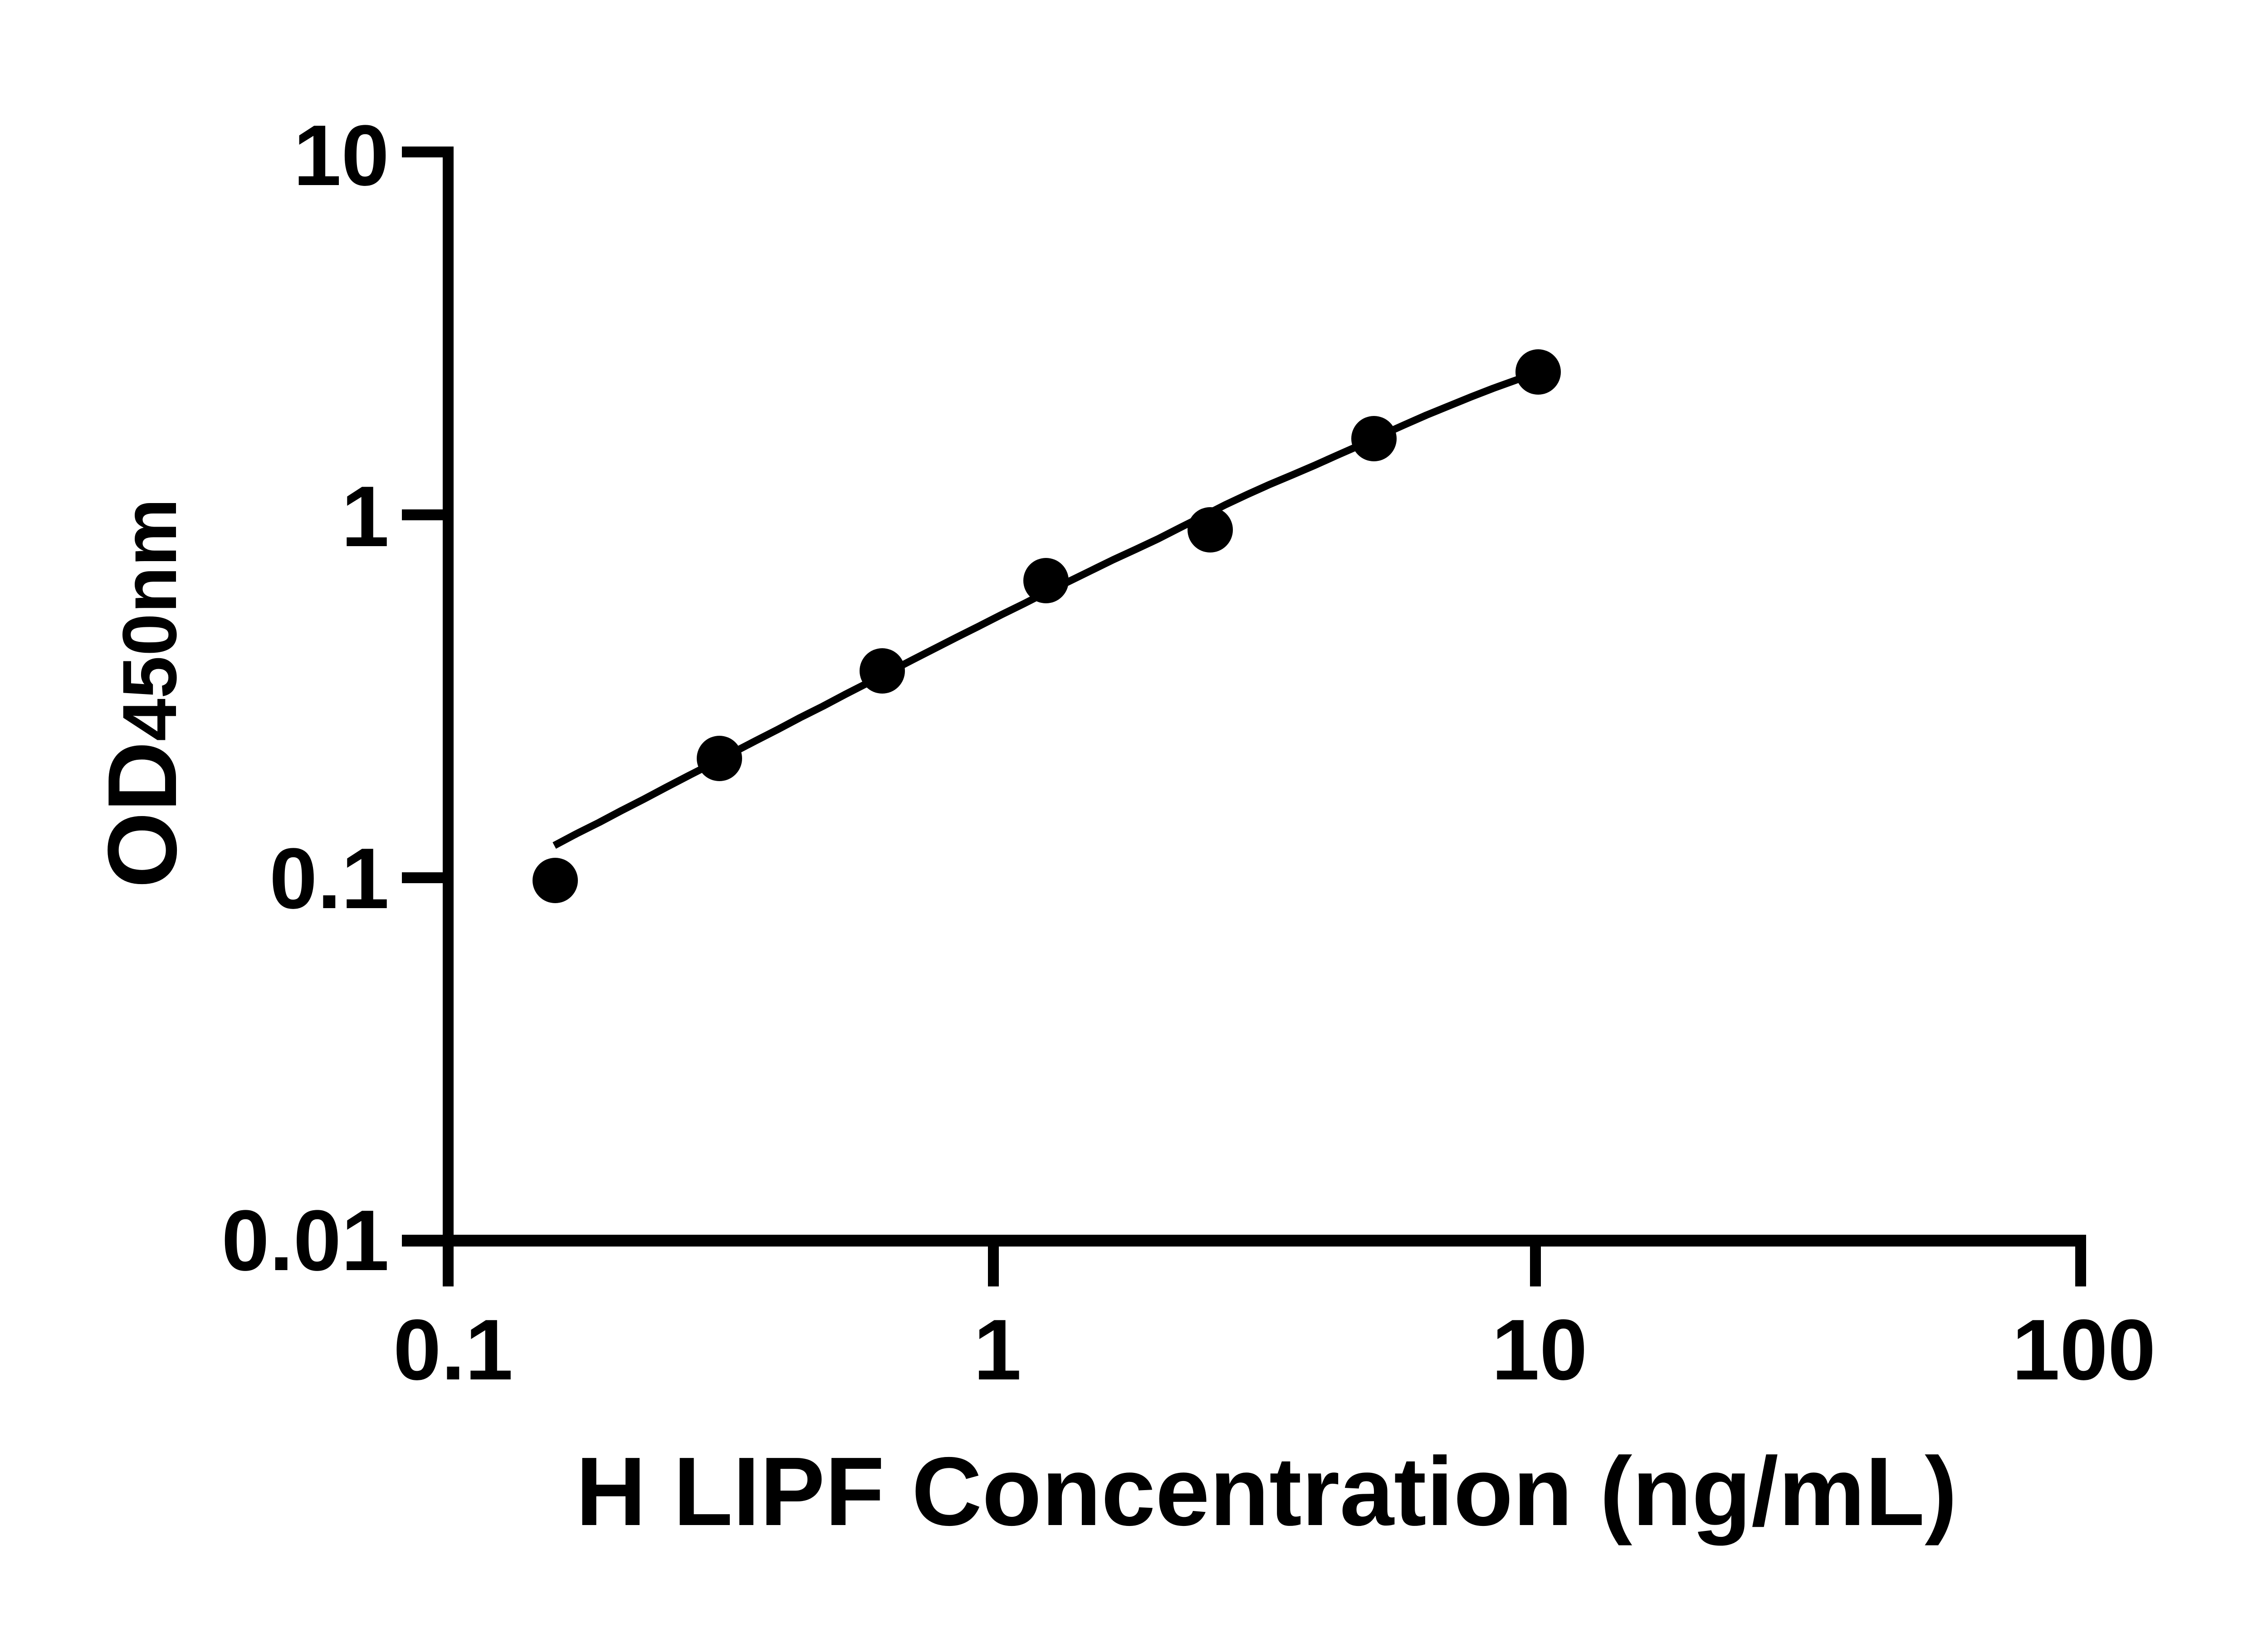 The width and height of the screenshot is (2268, 1633). What do you see at coordinates (2084, 1350) in the screenshot?
I see `svg-text: 100` at bounding box center [2084, 1350].